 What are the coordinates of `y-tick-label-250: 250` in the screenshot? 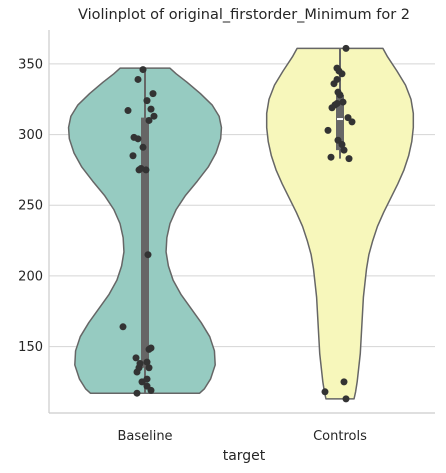 It's located at (30, 206).